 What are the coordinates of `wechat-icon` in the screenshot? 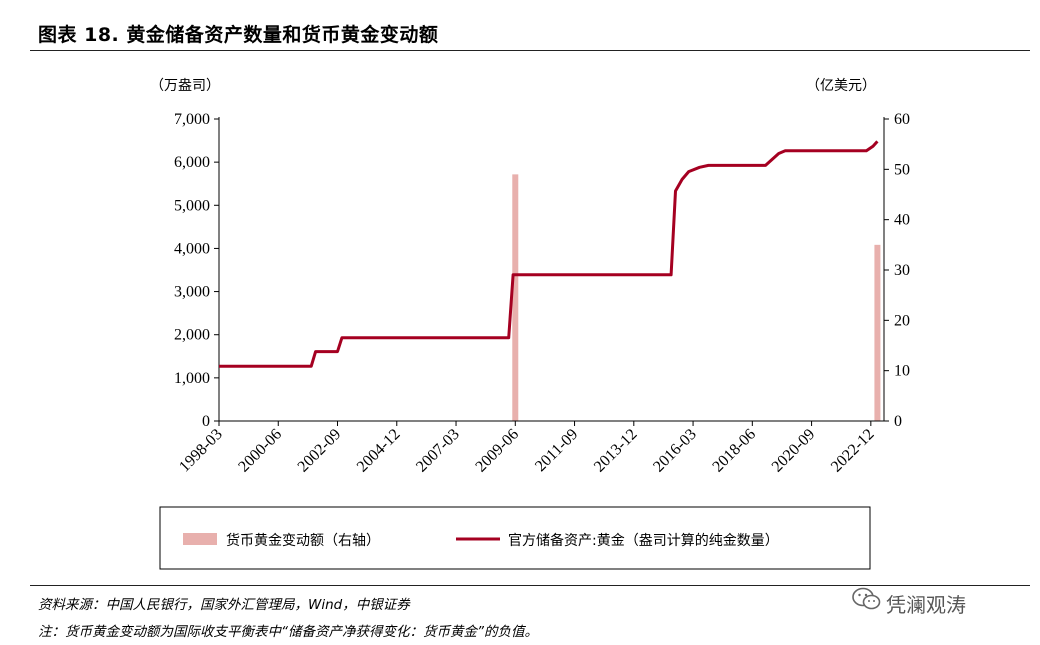 It's located at (866, 598).